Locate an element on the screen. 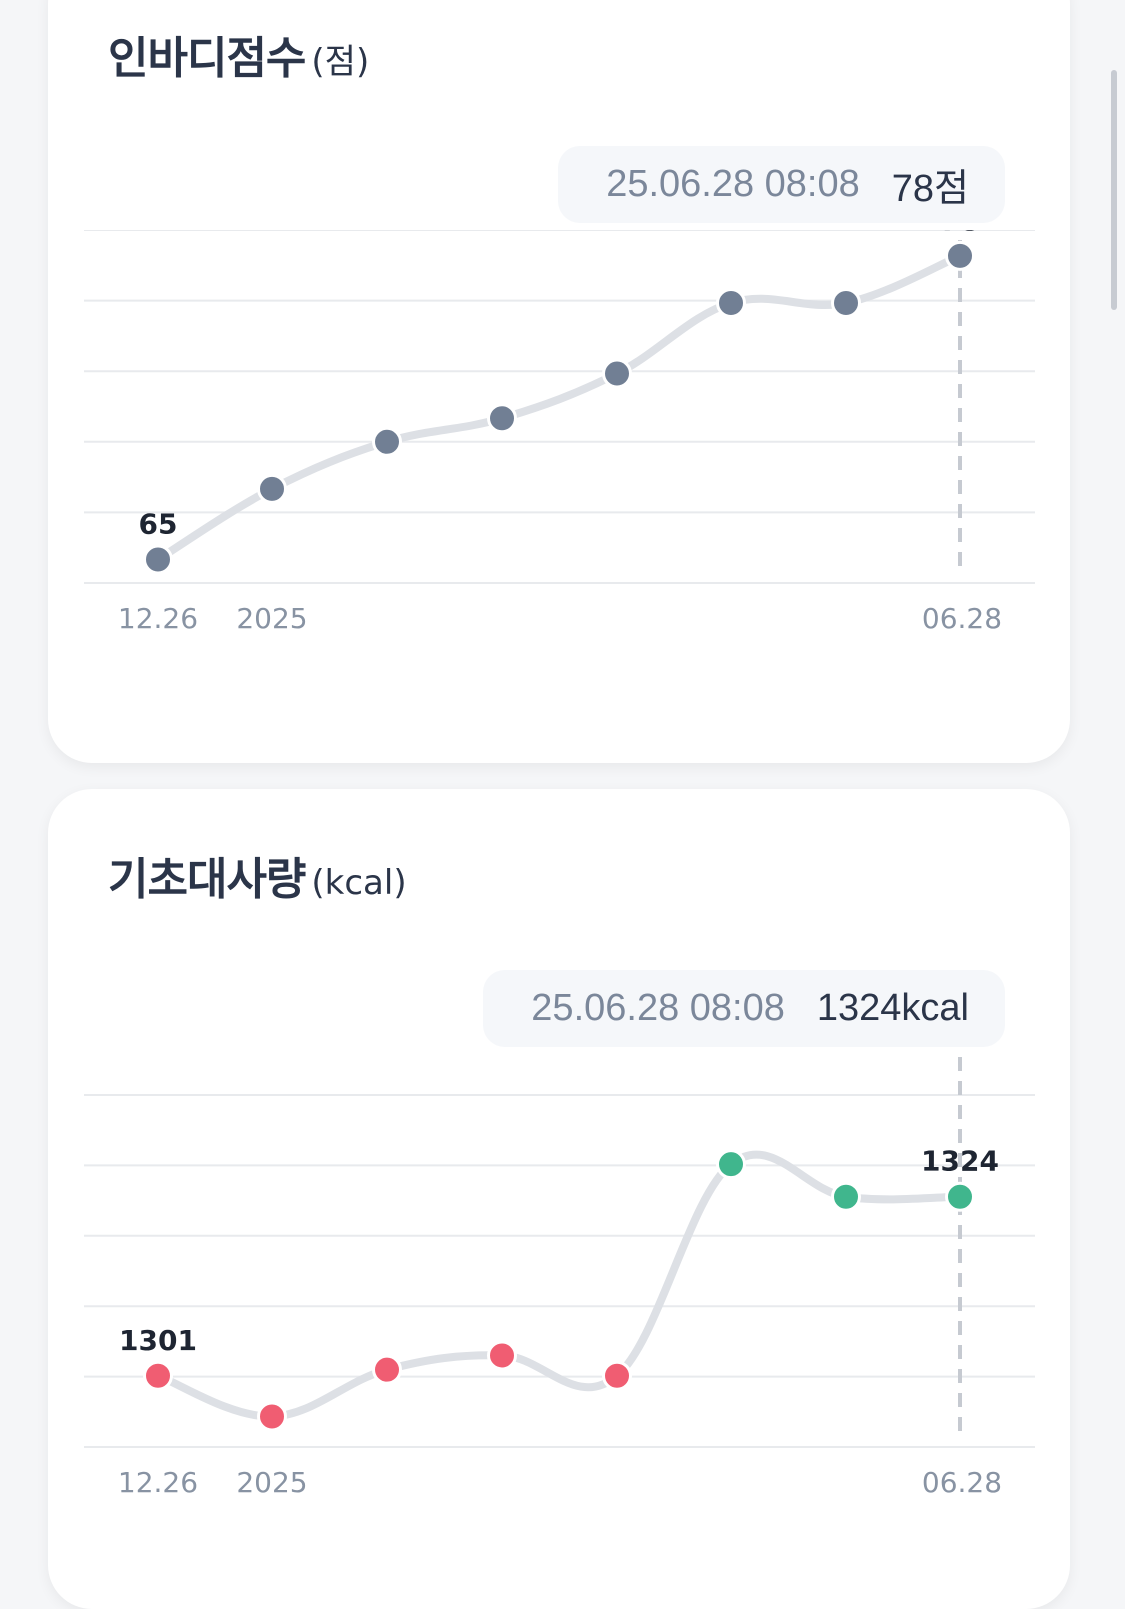  tooltip-value: 1324kcal is located at coordinates (892, 1008).